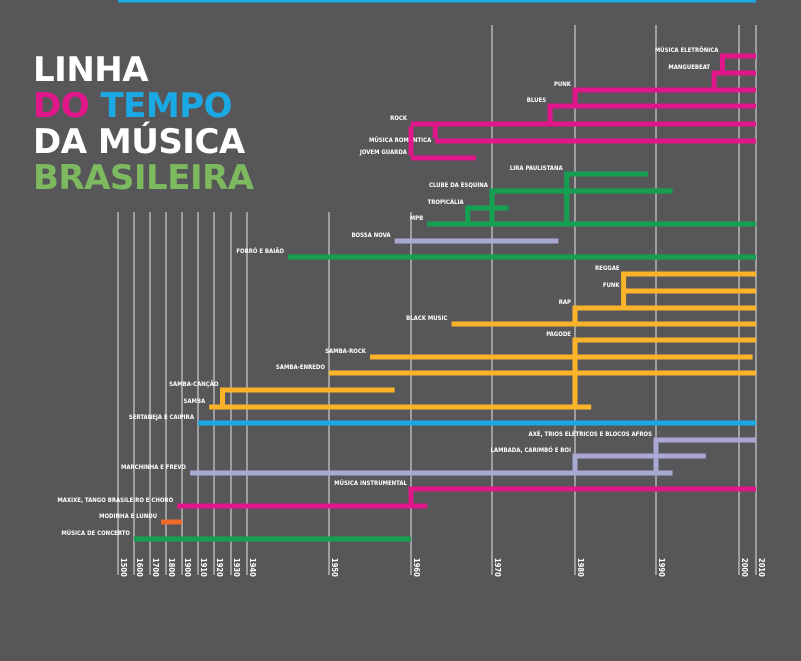  What do you see at coordinates (563, 84) in the screenshot?
I see `genre-label: PUNK` at bounding box center [563, 84].